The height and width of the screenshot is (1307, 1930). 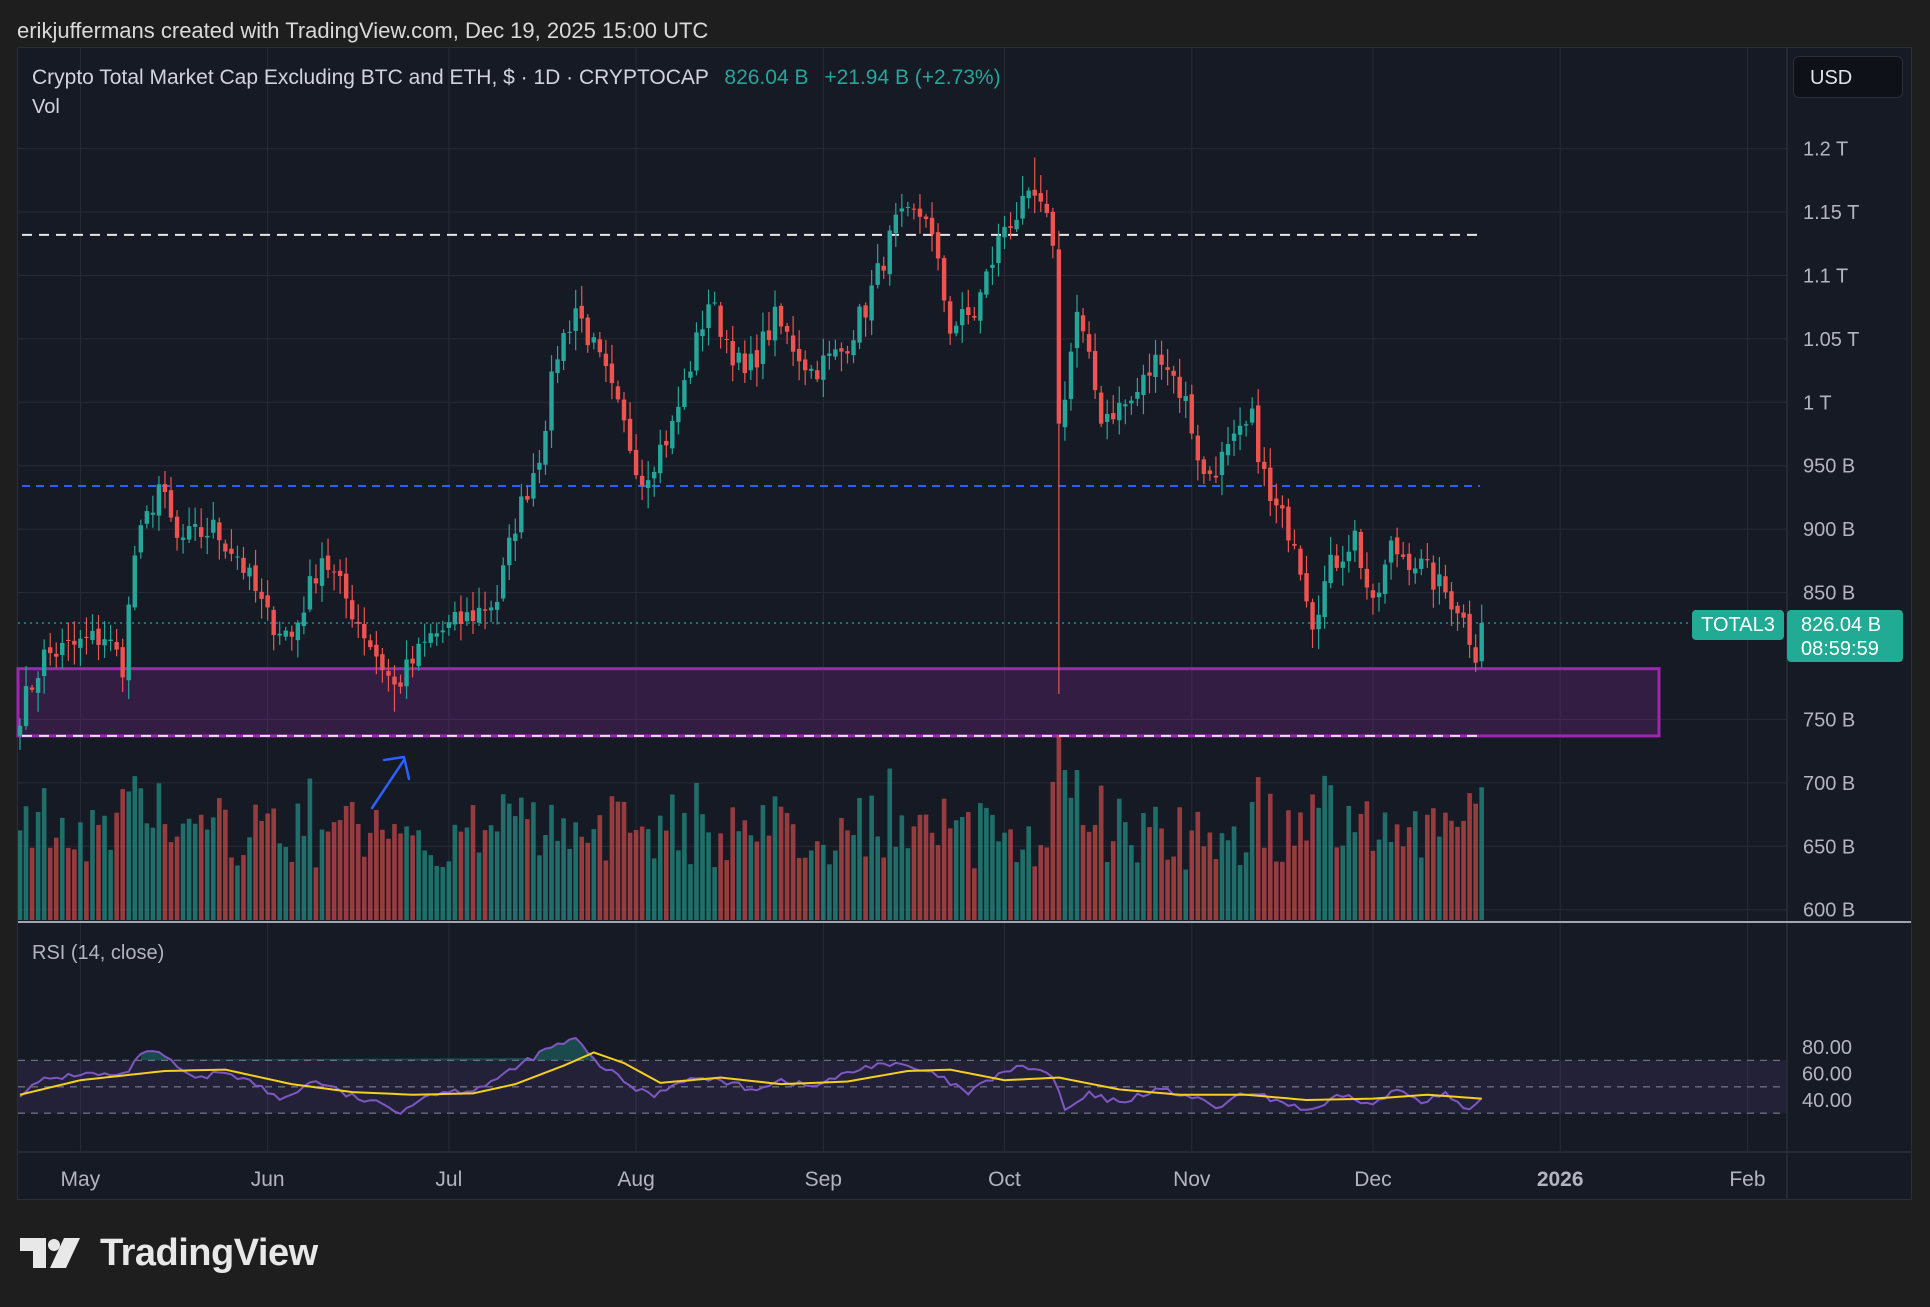 I want to click on currency-button: USD, so click(x=1848, y=77).